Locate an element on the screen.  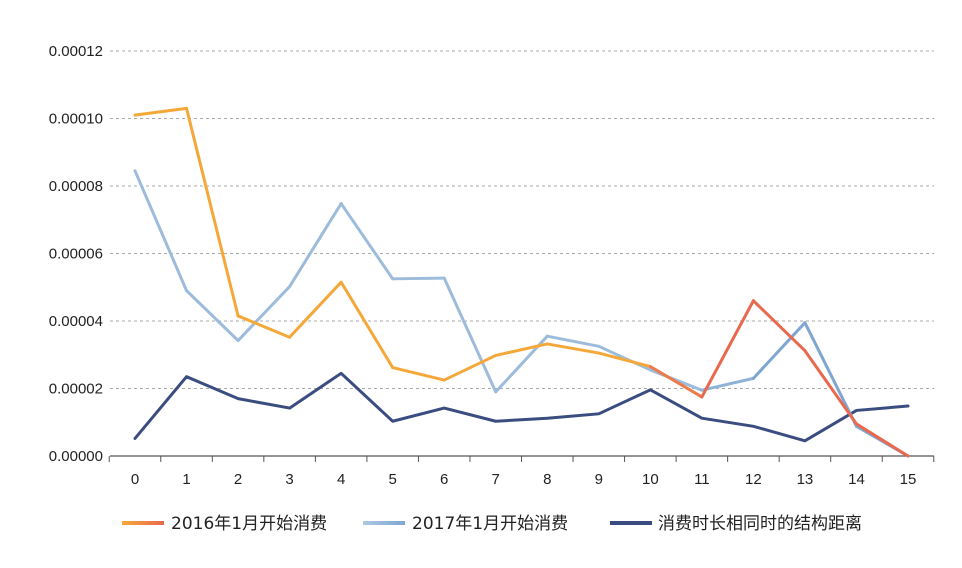
x-tick-label: 0 is located at coordinates (135, 479).